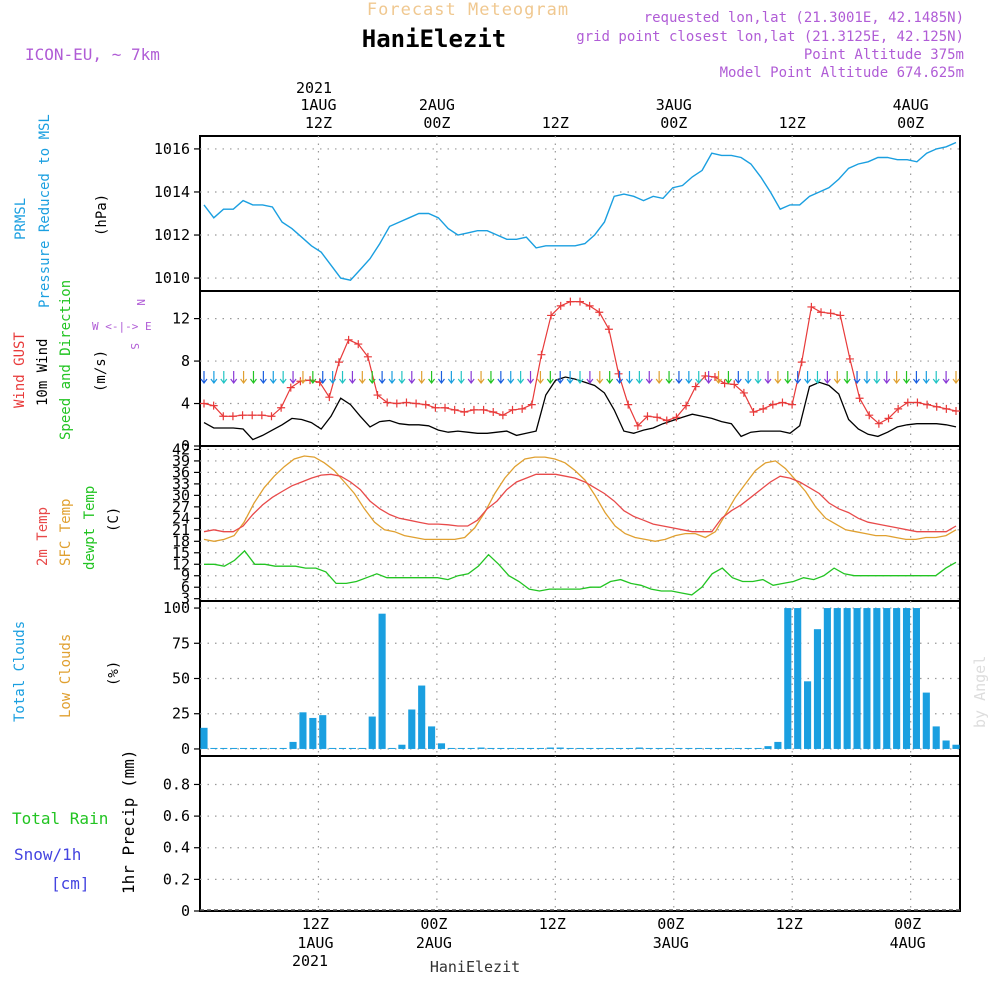  What do you see at coordinates (789, 924) in the screenshot?
I see `bottom-tick-hour: 12Z` at bounding box center [789, 924].